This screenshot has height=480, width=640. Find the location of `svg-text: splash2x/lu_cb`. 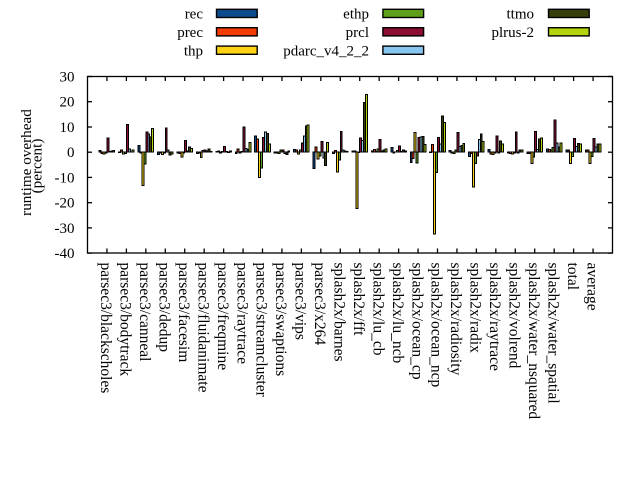

svg-text: splash2x/lu_cb is located at coordinates (377, 309).